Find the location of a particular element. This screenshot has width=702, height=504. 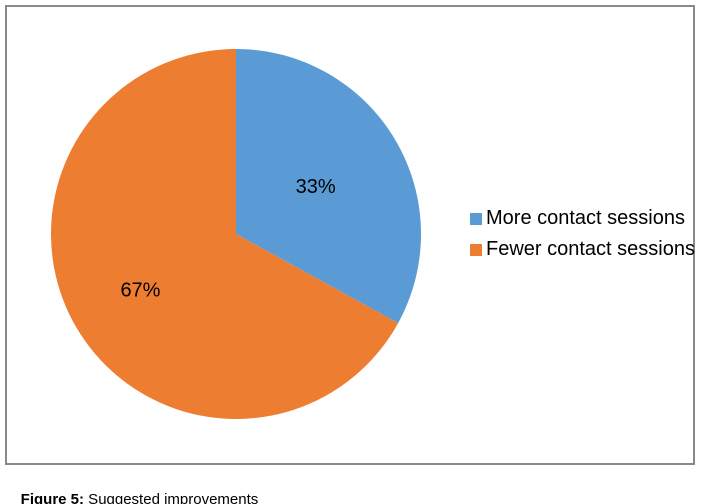

legend-item-fewer-contact-sessions: Fewer contact sessions is located at coordinates (582, 249).